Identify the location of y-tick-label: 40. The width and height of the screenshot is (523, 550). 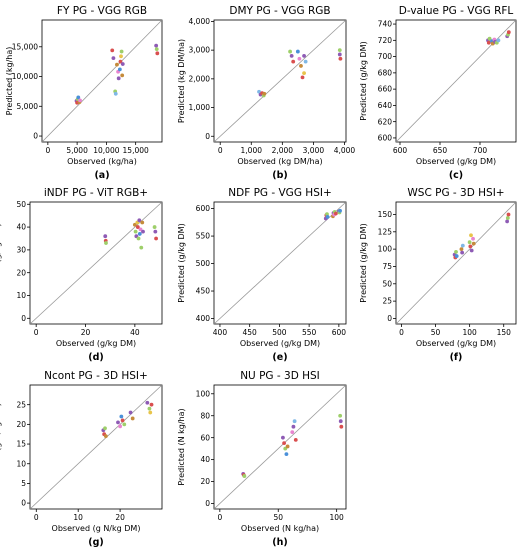
(21, 227).